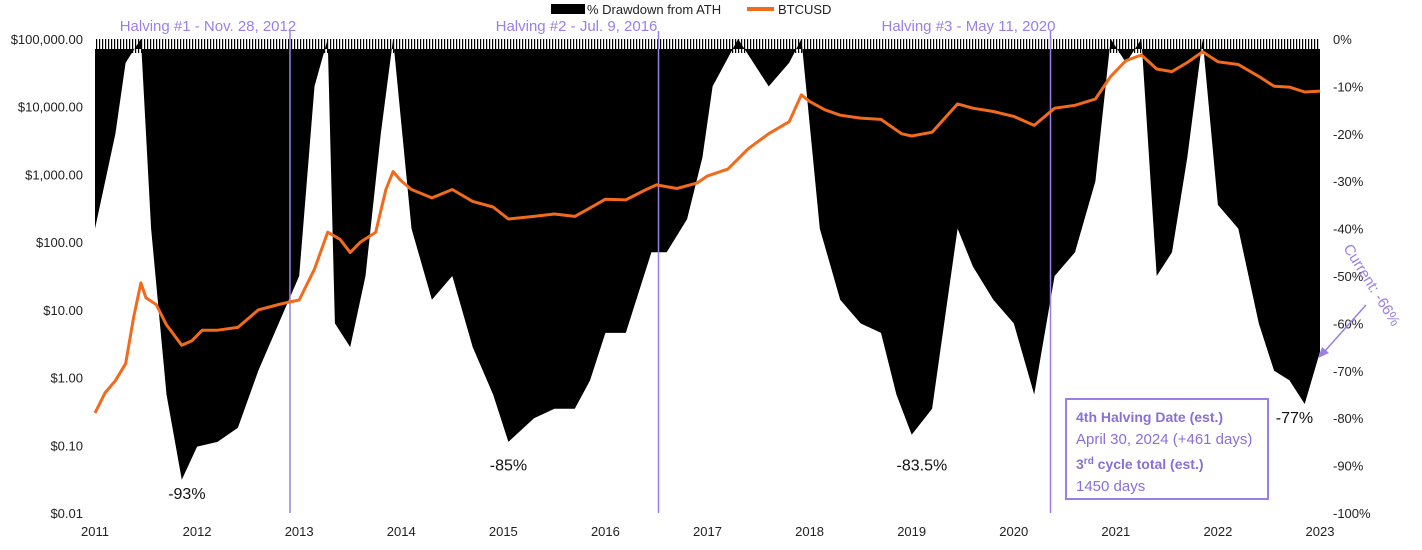  Describe the element at coordinates (1352, 513) in the screenshot. I see `y-right-tick-label: -100%` at that location.